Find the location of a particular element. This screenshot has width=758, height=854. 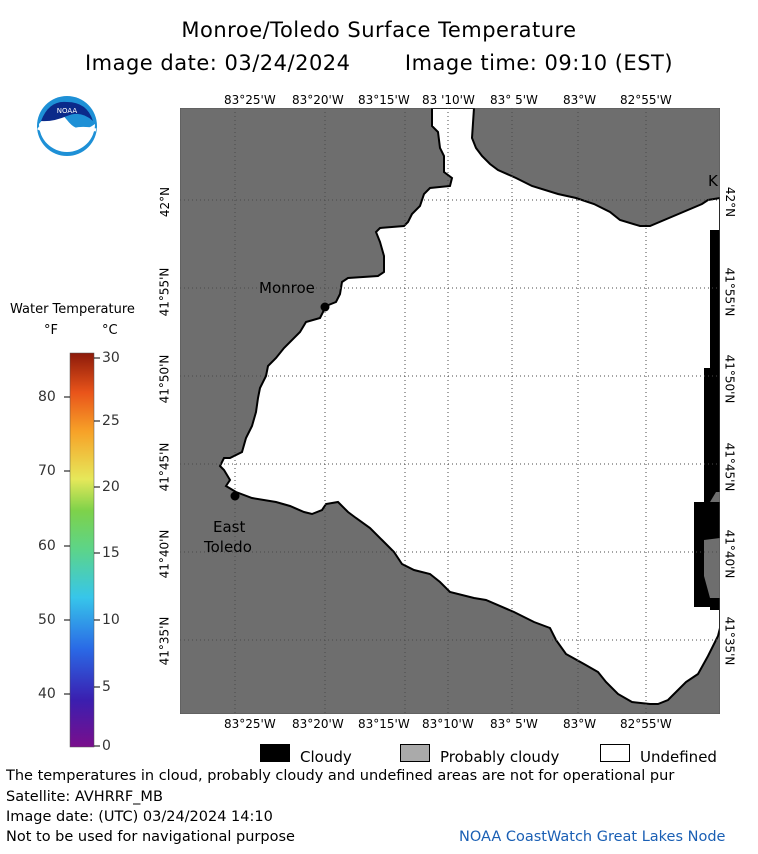

place-k: K is located at coordinates (713, 181).